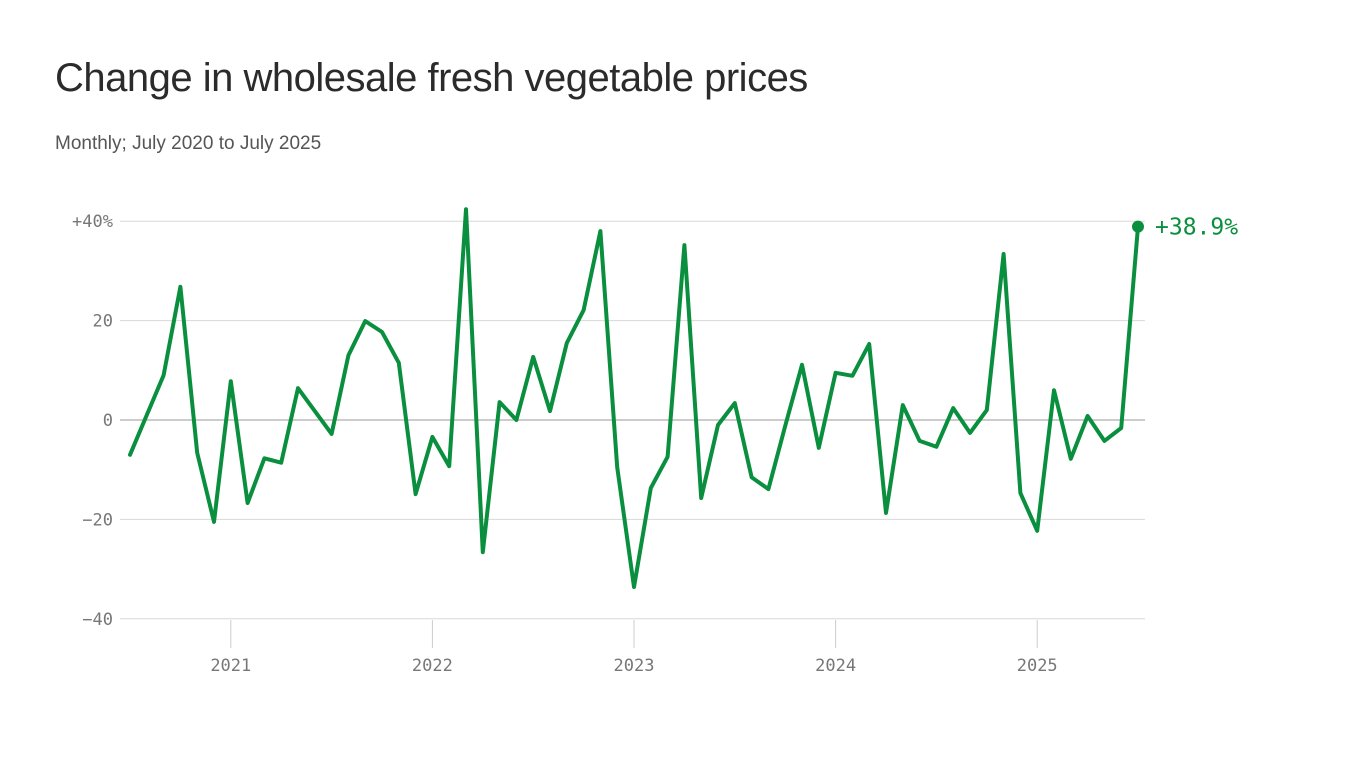 Image resolution: width=1366 pixels, height=768 pixels. What do you see at coordinates (97, 520) in the screenshot?
I see `y-tick-label: −20` at bounding box center [97, 520].